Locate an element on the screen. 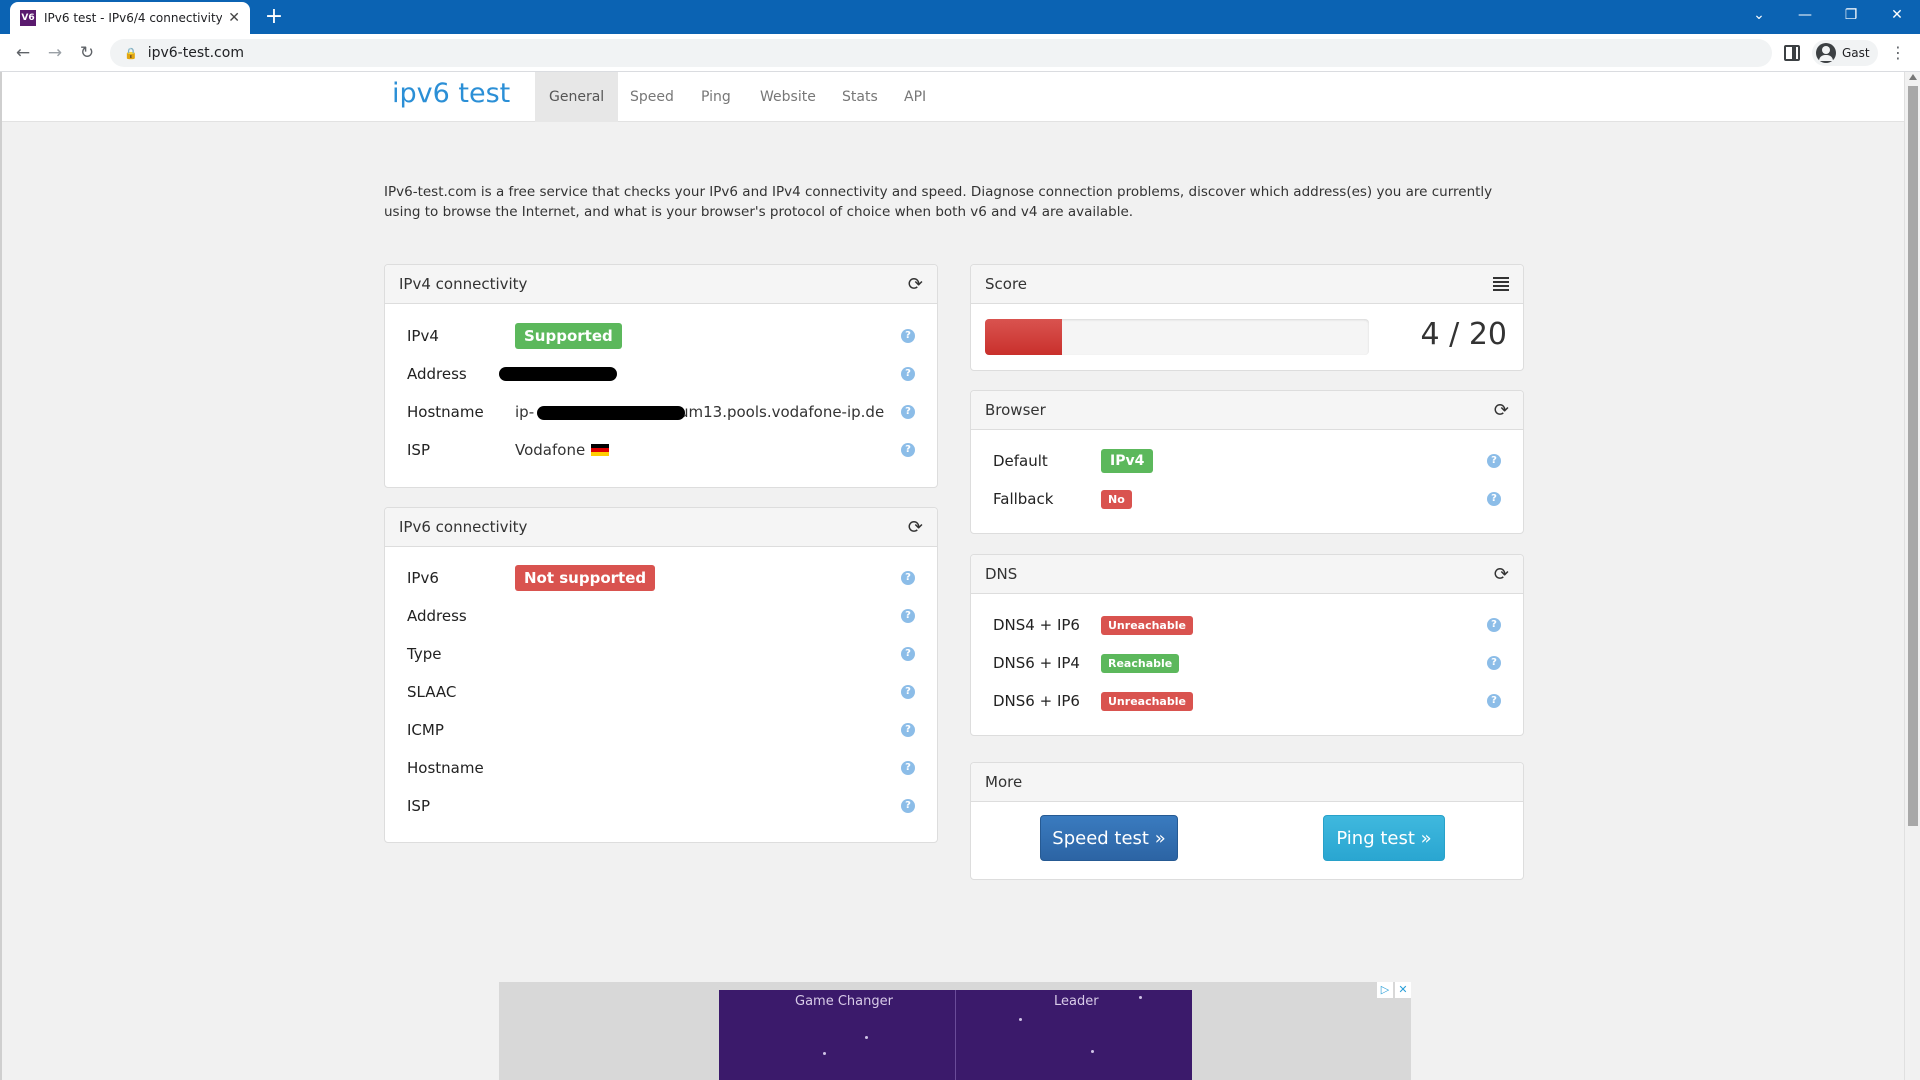 The width and height of the screenshot is (1920, 1080). ipv6-panel-title: IPv6 connectivity is located at coordinates (463, 527).